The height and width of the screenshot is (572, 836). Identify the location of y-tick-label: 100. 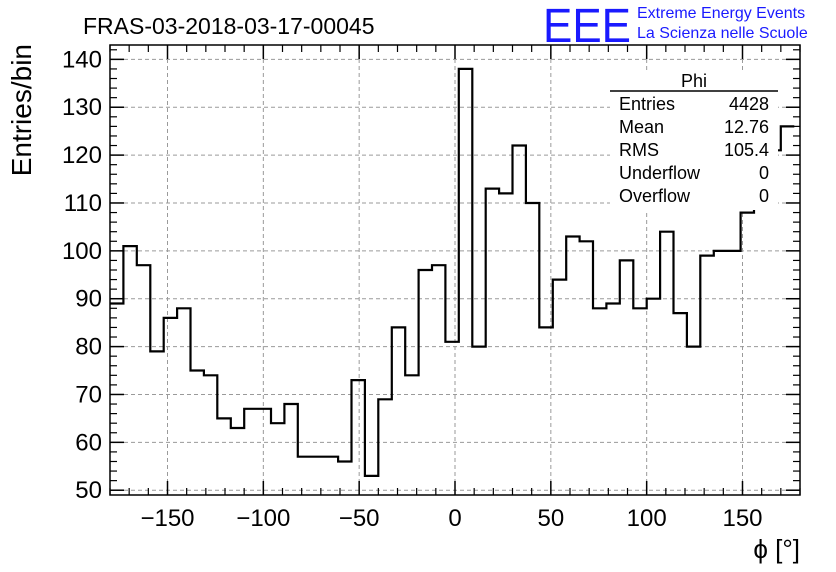
(82, 251).